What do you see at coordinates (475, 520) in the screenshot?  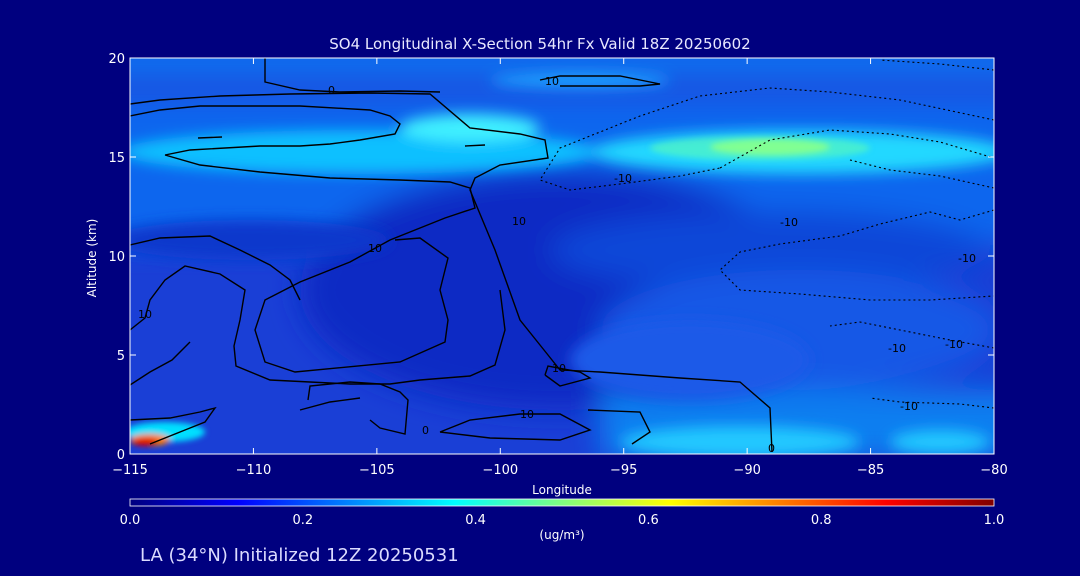 I see `colorbar-tick-label: 0.4` at bounding box center [475, 520].